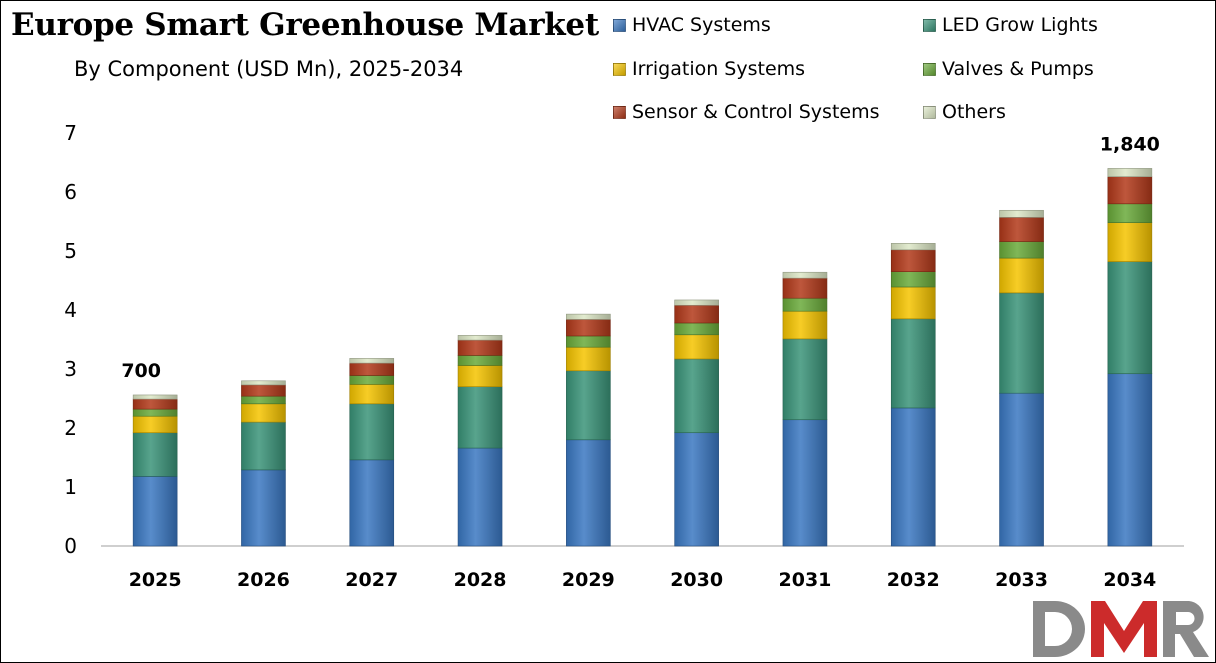 The height and width of the screenshot is (663, 1216). Describe the element at coordinates (305, 25) in the screenshot. I see `chart-title: Europe Smart Greenhouse Market` at that location.